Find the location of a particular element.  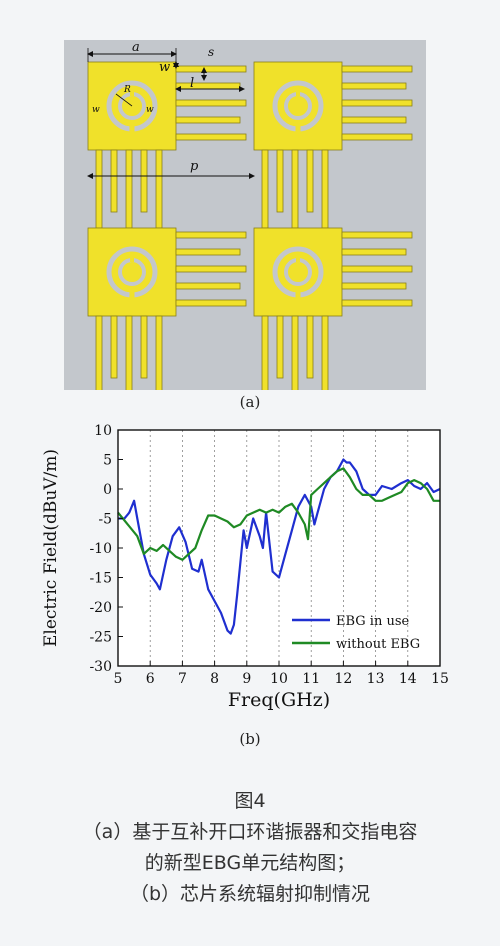

x-tick-label: 8 is located at coordinates (214, 679).